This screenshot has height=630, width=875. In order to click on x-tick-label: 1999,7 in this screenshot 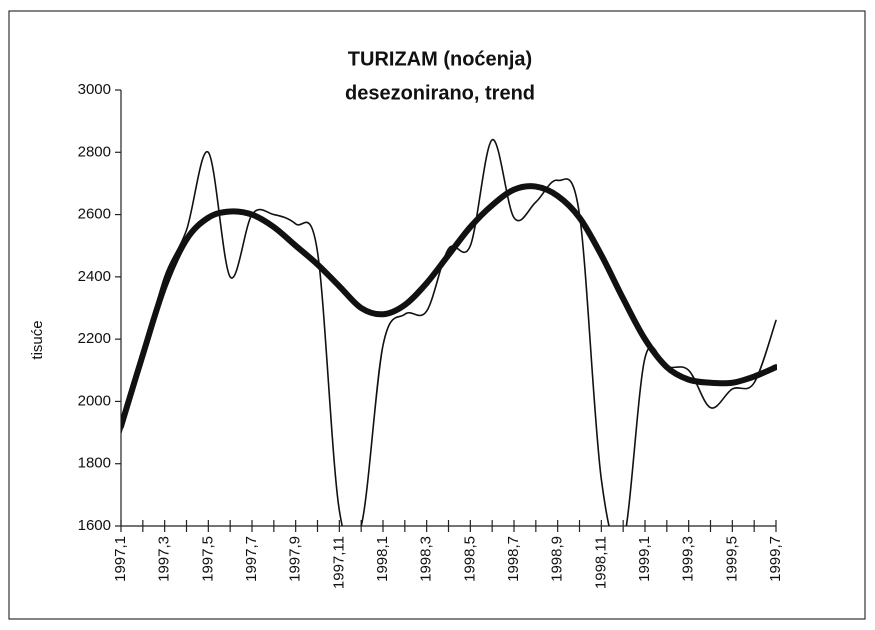, I will do `click(775, 559)`.